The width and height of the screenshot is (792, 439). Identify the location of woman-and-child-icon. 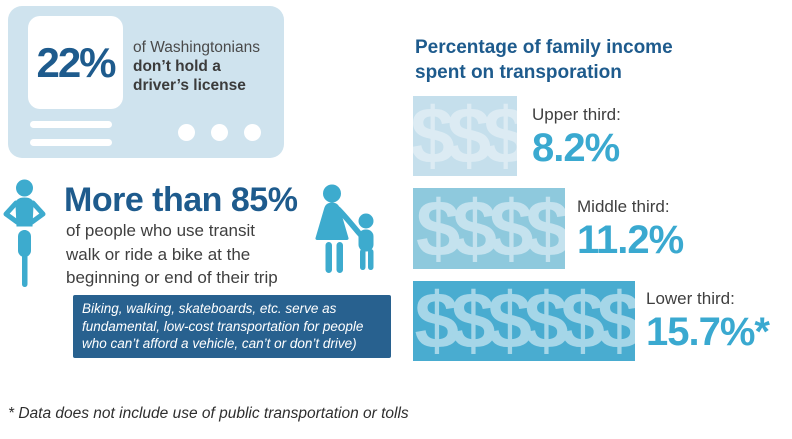
(344, 228).